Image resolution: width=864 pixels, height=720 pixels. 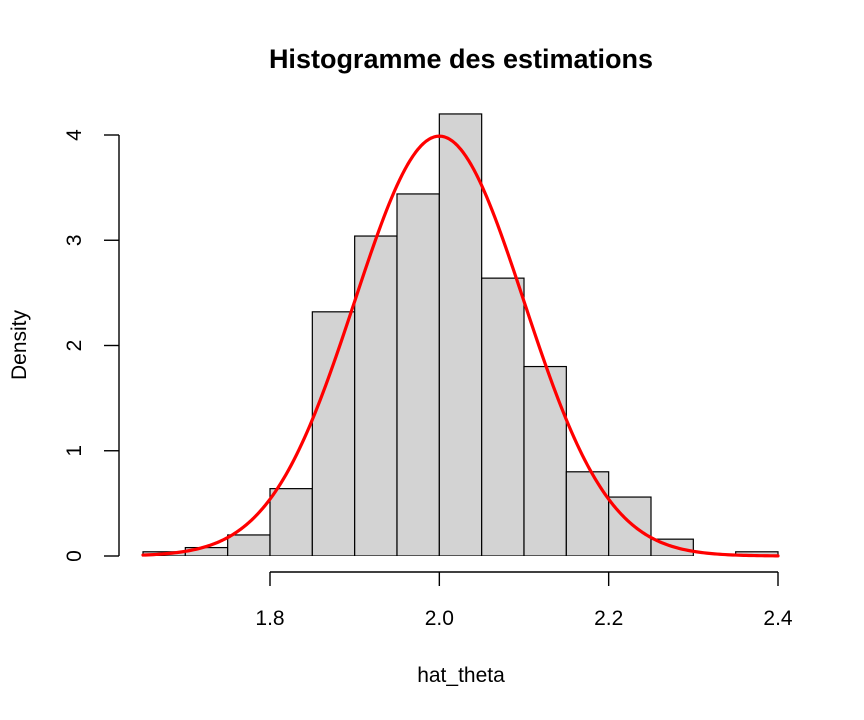 I want to click on y-tick-label: 2, so click(x=74, y=346).